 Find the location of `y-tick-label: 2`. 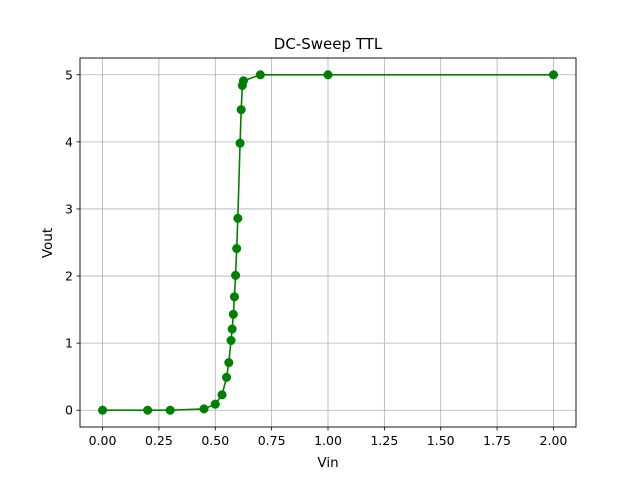

y-tick-label: 2 is located at coordinates (69, 276).